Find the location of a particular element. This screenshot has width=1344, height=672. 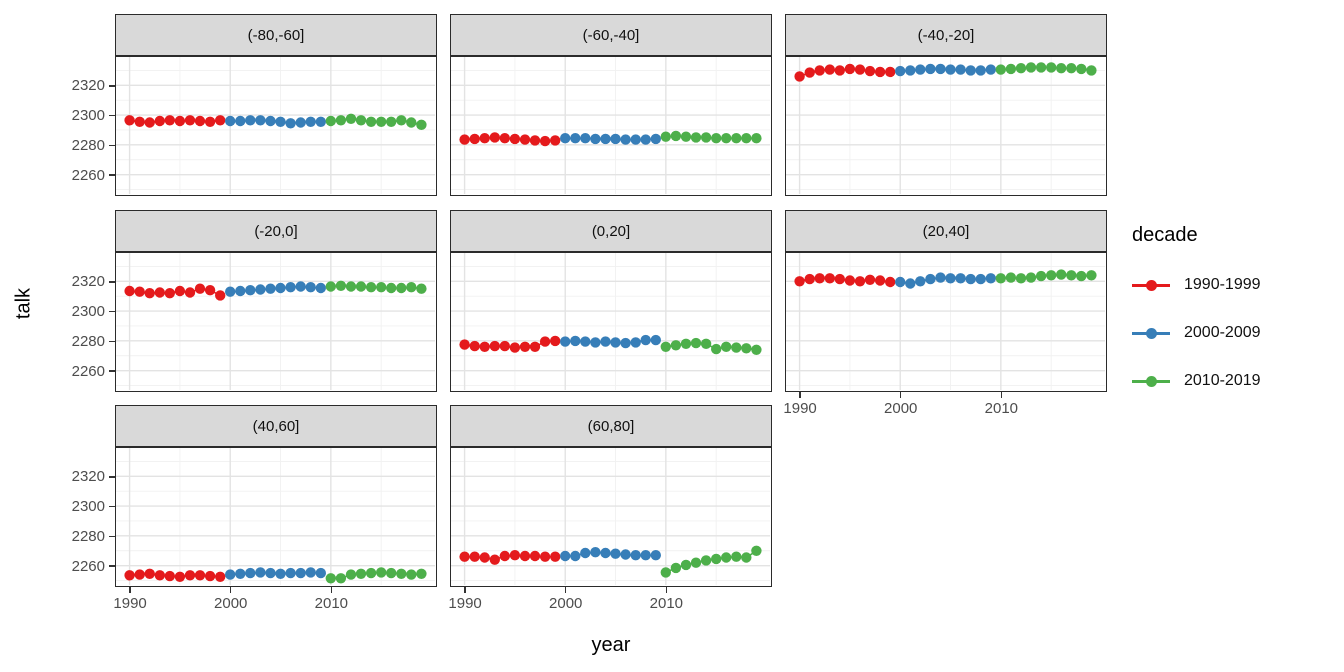

facet-strip: (-80,-60] is located at coordinates (276, 35).